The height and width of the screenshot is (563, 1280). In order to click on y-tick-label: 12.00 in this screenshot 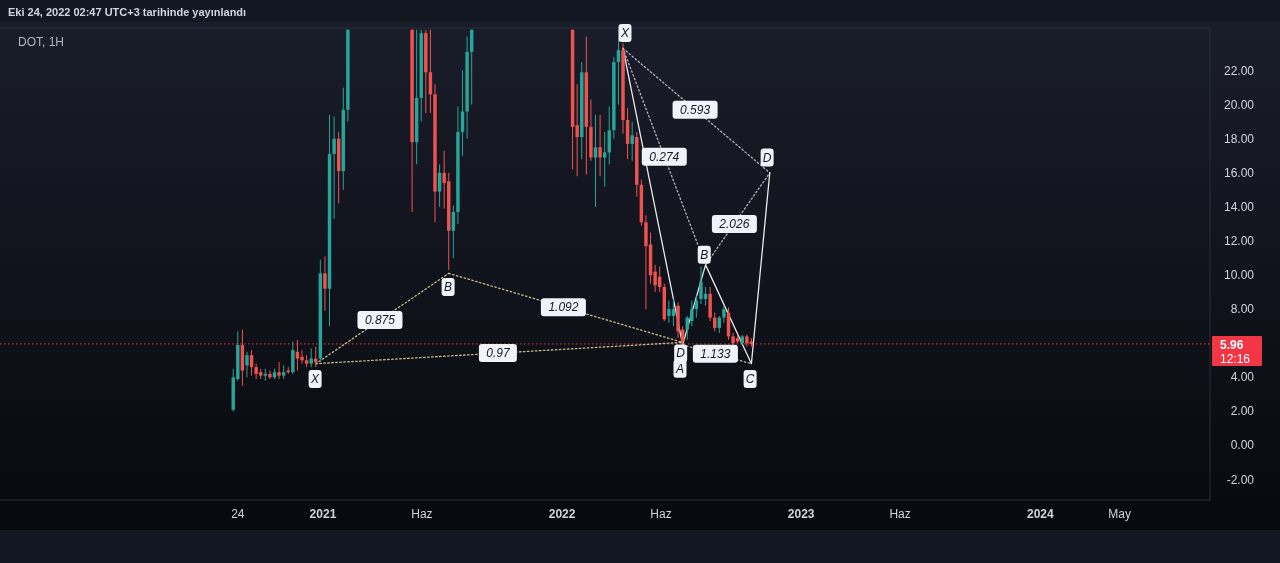, I will do `click(1239, 241)`.